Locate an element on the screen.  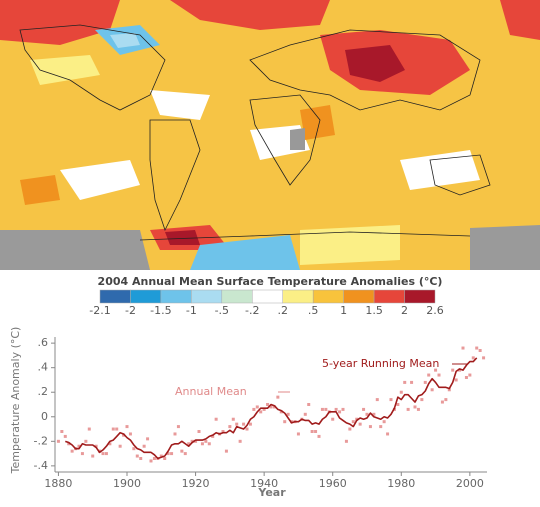
colorbar-tick-label: 2 is located at coordinates (404, 310).